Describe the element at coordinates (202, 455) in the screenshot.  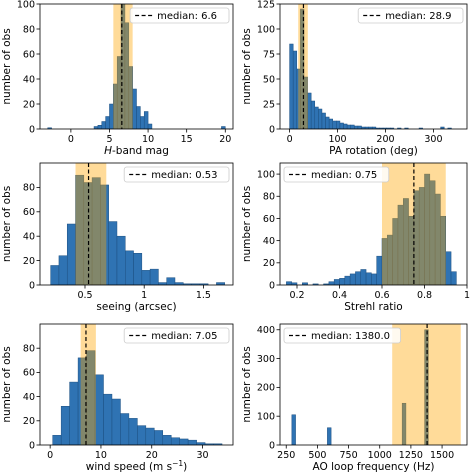
I see `x-tick-label: 30` at that location.